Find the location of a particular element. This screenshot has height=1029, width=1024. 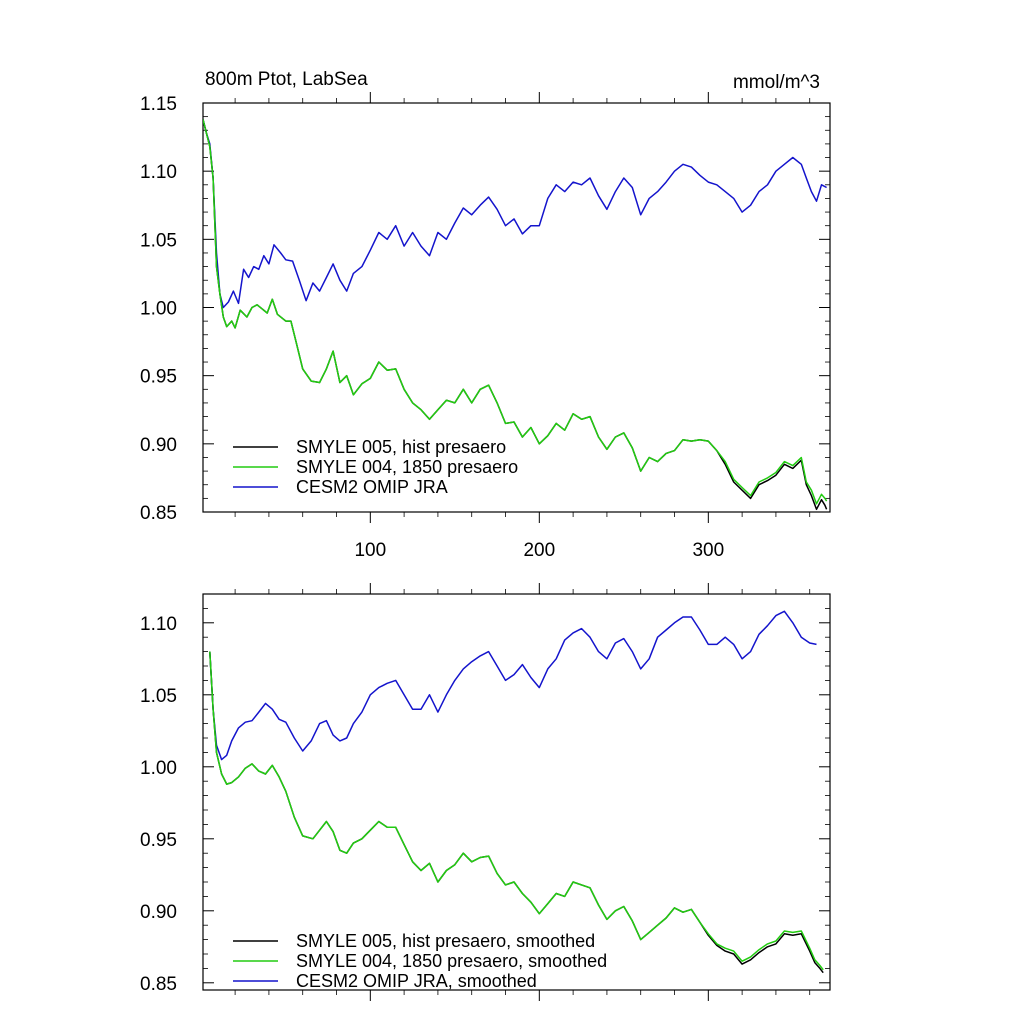

units-label: mmol/m^3 is located at coordinates (776, 82).